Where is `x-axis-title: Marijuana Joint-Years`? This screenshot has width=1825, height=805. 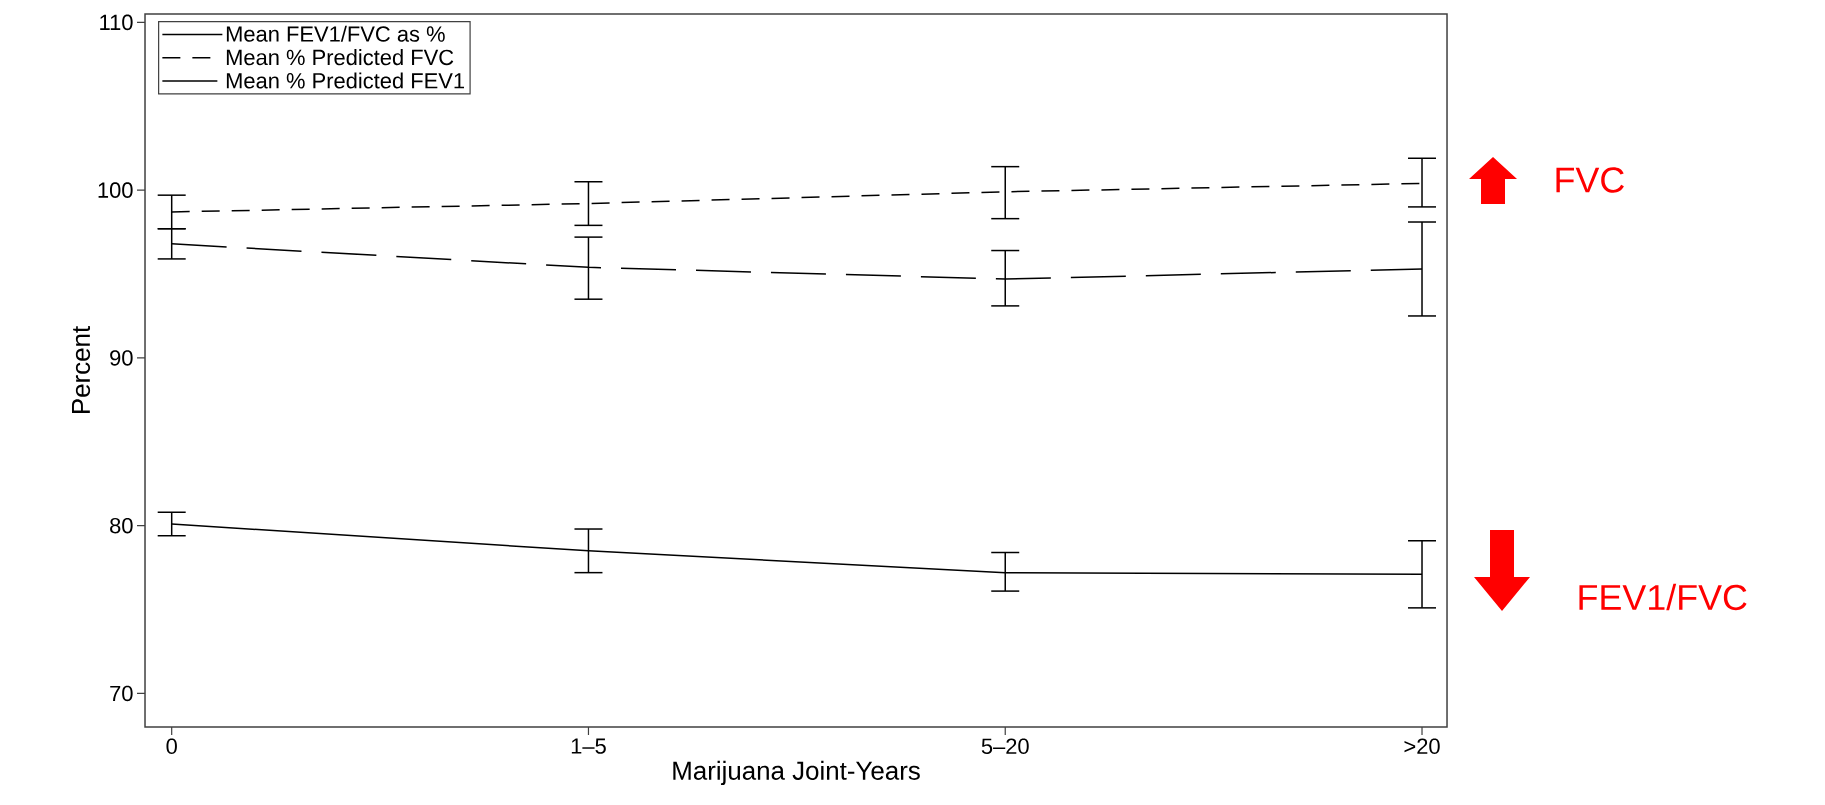 x-axis-title: Marijuana Joint-Years is located at coordinates (796, 773).